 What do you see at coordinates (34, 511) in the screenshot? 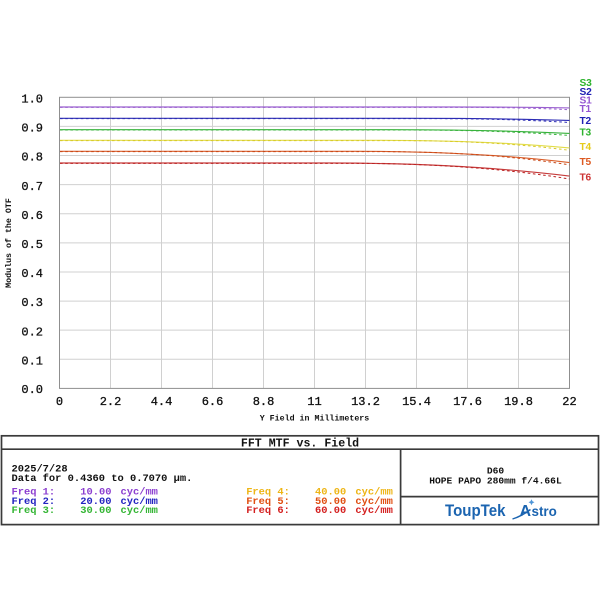
I see `svg-text: Freq 3:` at bounding box center [34, 511].